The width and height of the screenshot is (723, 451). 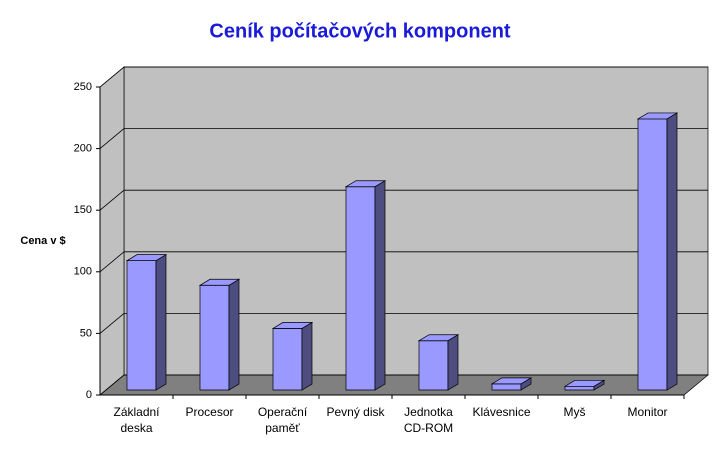 I want to click on x-tick-label: Monitor, so click(x=647, y=412).